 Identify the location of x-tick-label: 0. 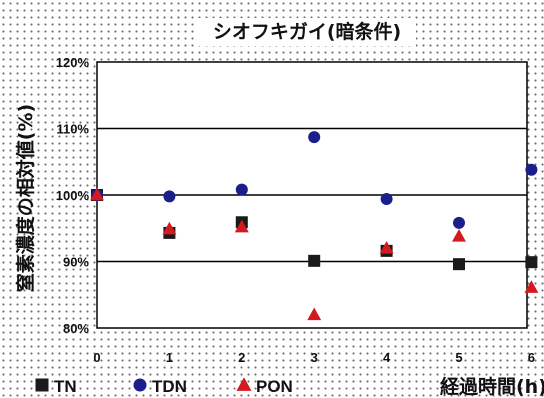
(96, 357).